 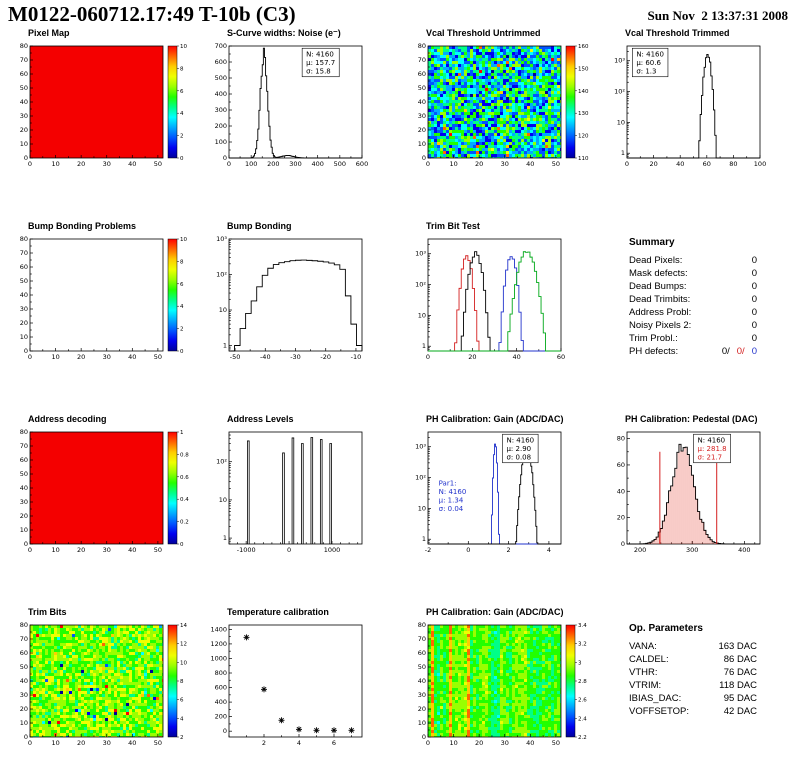 What do you see at coordinates (693, 646) in the screenshot?
I see `op-parameter-row: VANA: 163 DAC` at bounding box center [693, 646].